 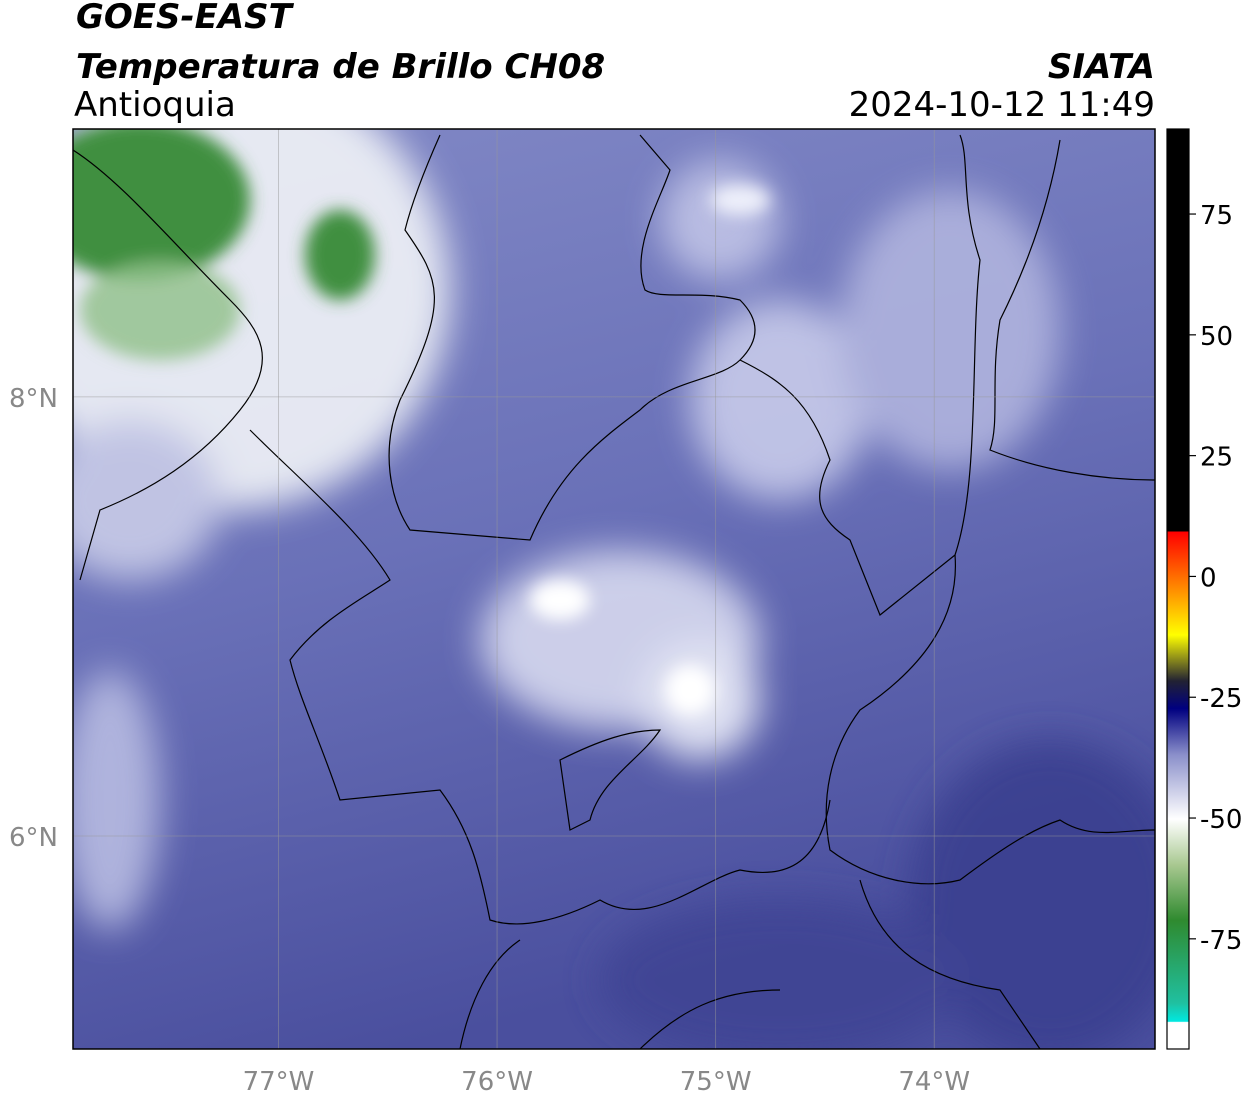 What do you see at coordinates (716, 1082) in the screenshot?
I see `x-tick-label: 75°W` at bounding box center [716, 1082].